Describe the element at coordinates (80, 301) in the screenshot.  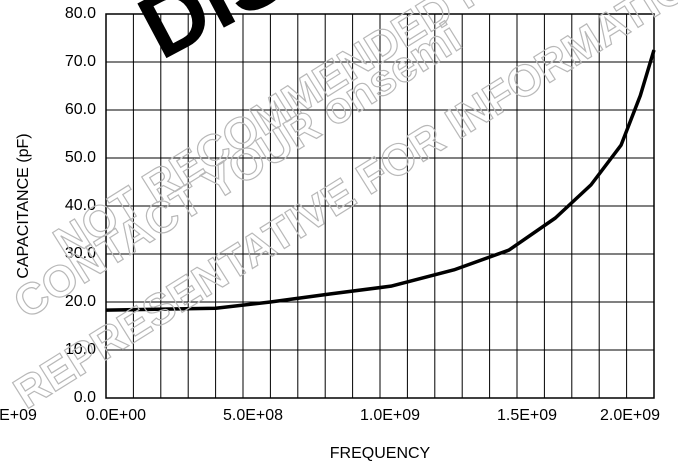
I see `y-tick-label: 20.0` at that location.